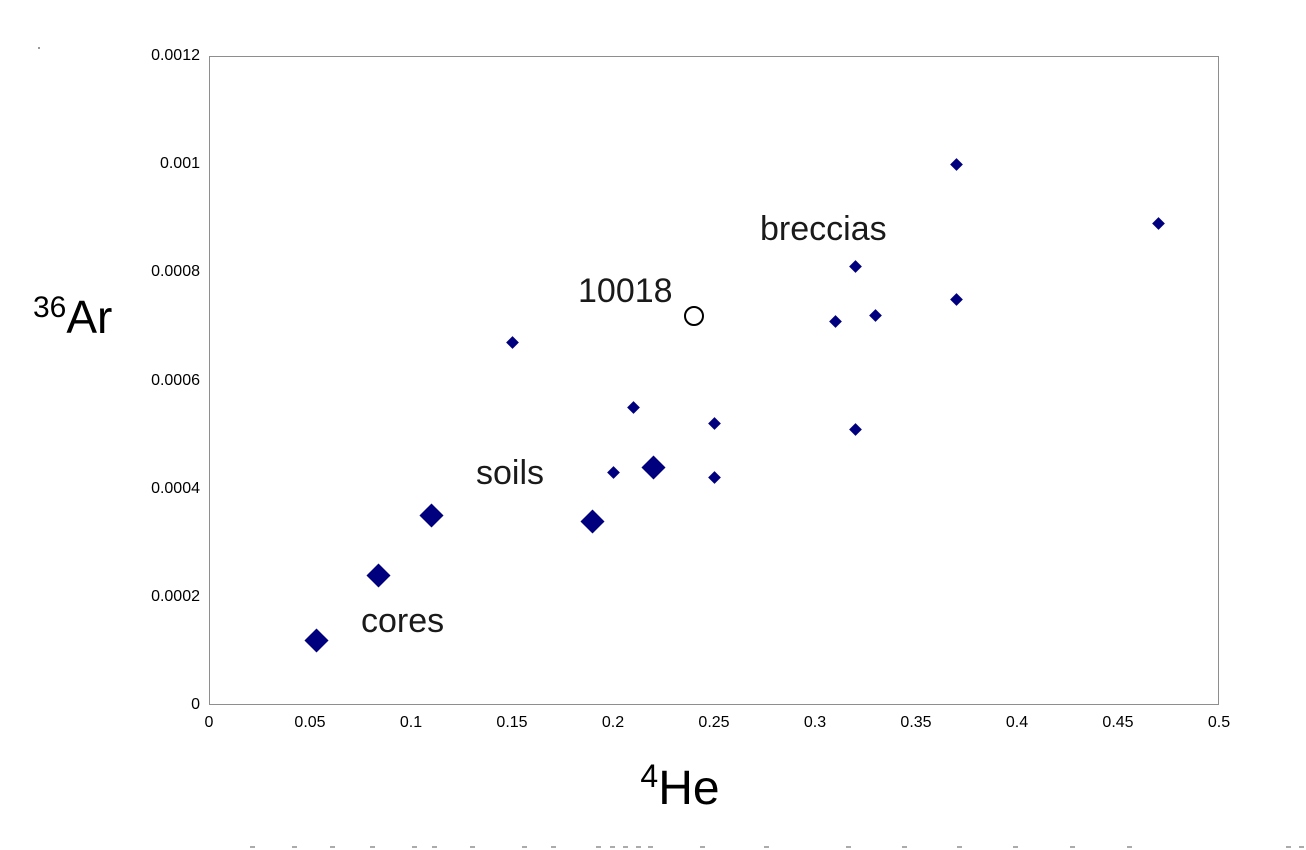 This screenshot has width=1306, height=850. What do you see at coordinates (310, 722) in the screenshot?
I see `x-tick-label: 0.05` at bounding box center [310, 722].